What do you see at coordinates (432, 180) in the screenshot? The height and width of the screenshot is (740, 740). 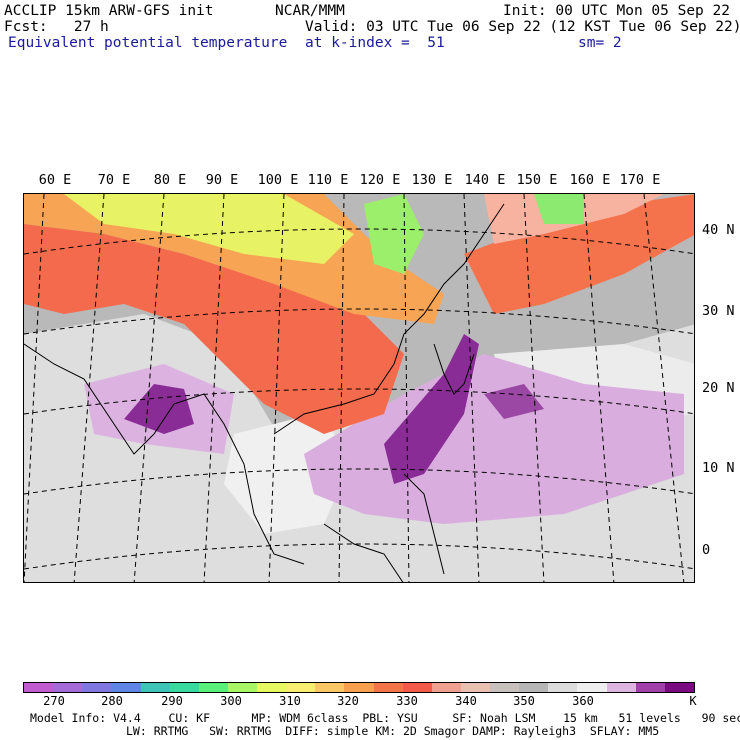 I see `longitude-label: 130 E` at bounding box center [432, 180].